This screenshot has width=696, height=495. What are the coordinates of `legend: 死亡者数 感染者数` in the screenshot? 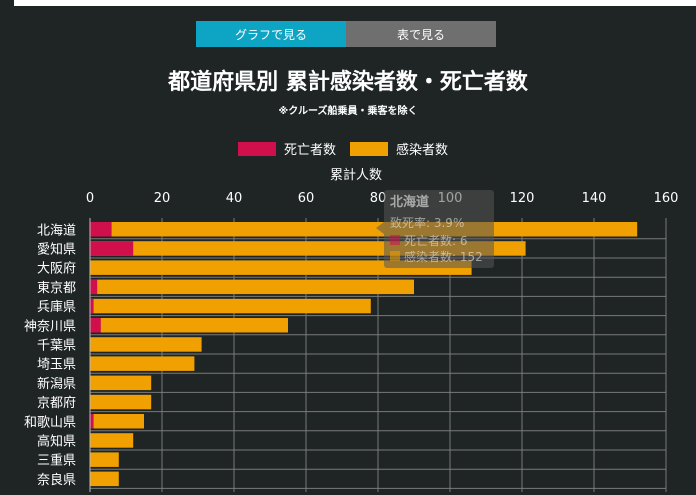 It's located at (350, 148).